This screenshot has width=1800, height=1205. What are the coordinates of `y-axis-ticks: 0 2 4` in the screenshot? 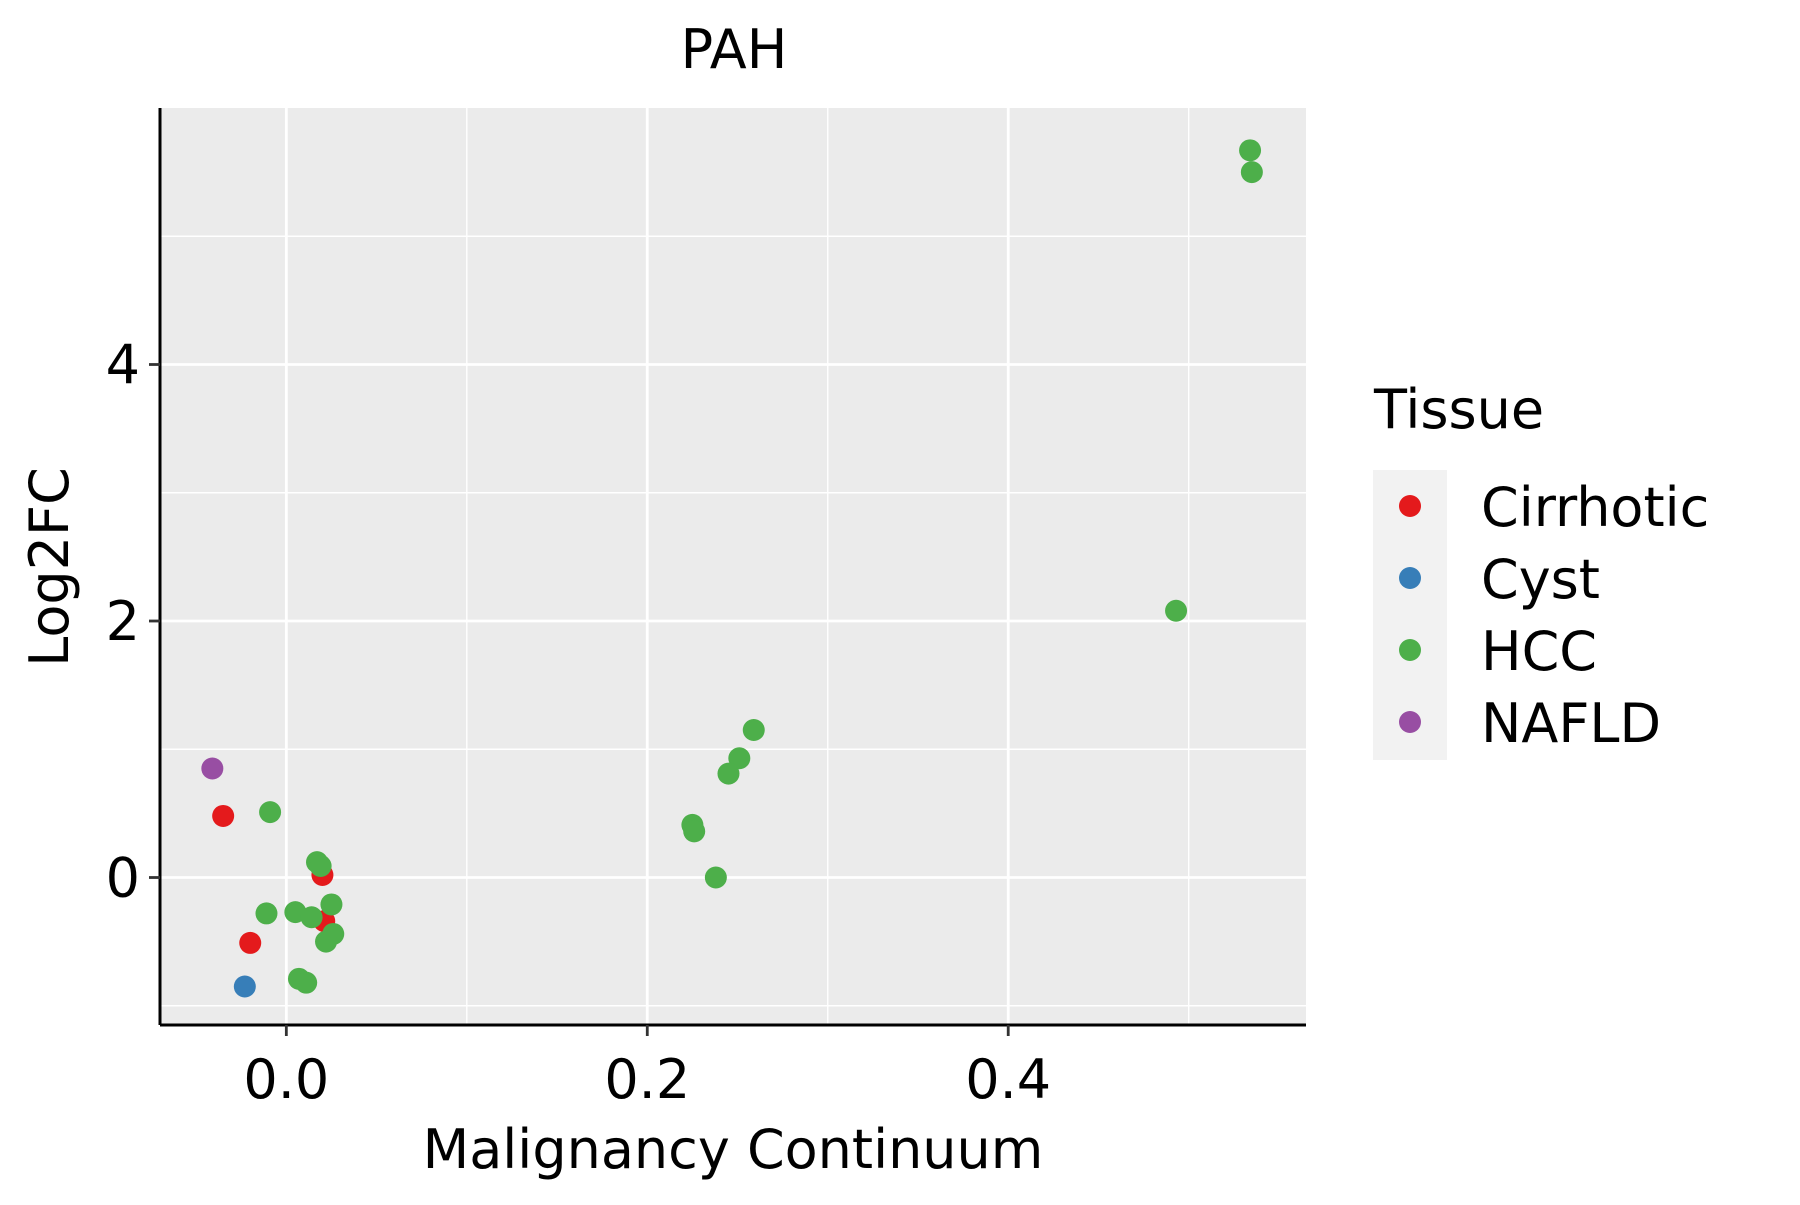 It's located at (133, 622).